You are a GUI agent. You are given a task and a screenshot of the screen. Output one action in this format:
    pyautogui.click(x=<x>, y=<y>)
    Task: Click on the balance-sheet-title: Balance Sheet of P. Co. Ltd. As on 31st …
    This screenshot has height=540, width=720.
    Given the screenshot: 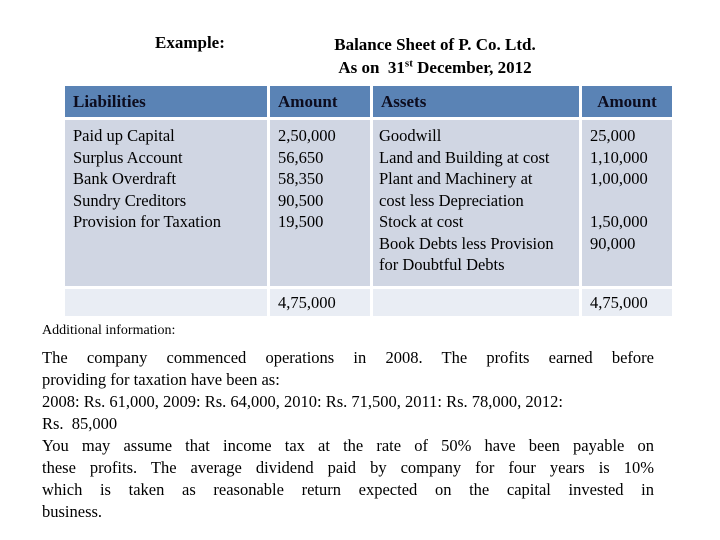 What is the action you would take?
    pyautogui.click(x=435, y=56)
    